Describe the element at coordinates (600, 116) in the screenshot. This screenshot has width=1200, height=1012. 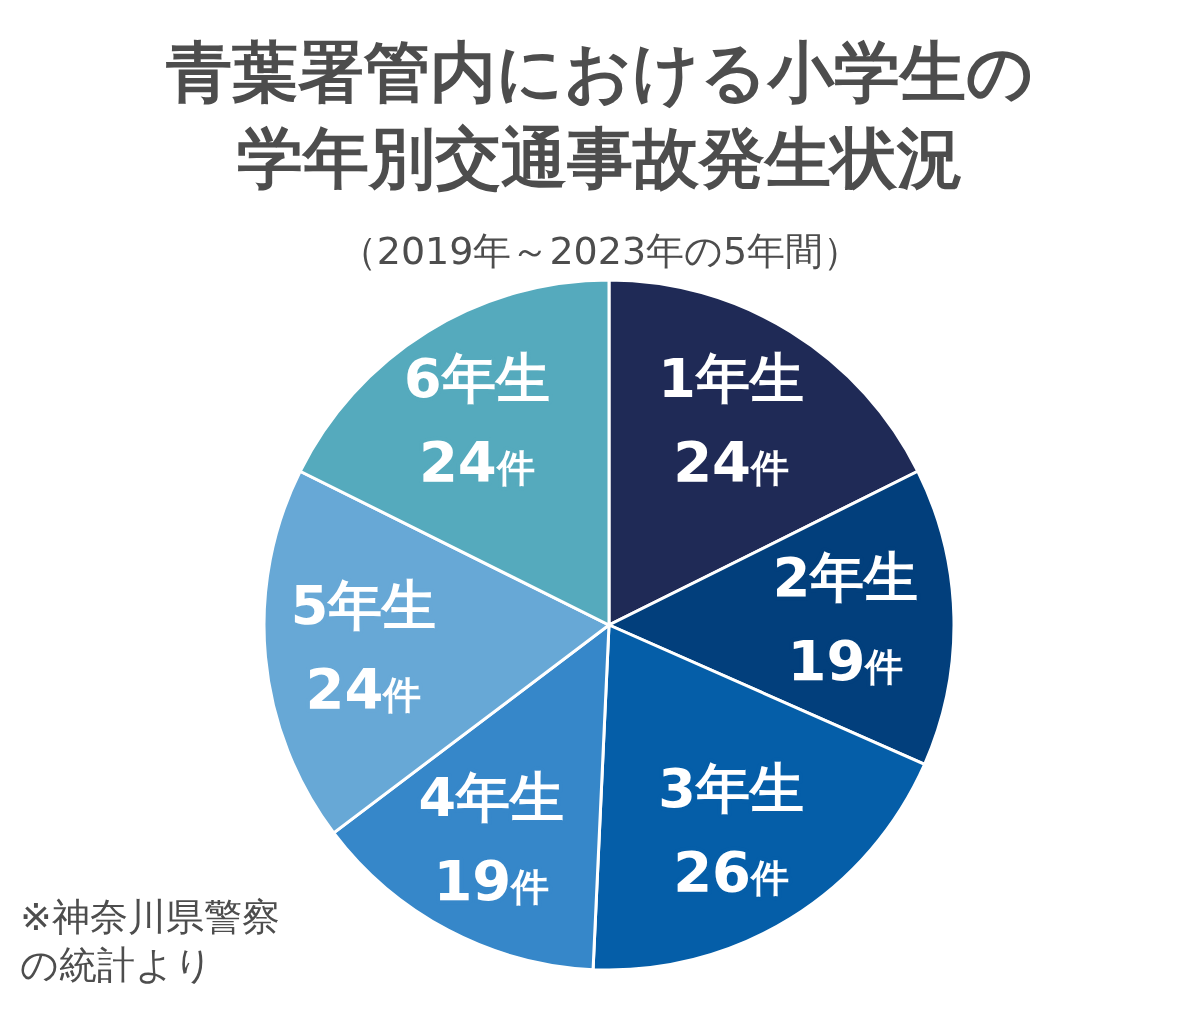
I see `chart-title: 青葉署管内における小学生の学年別交通事故発生状況` at that location.